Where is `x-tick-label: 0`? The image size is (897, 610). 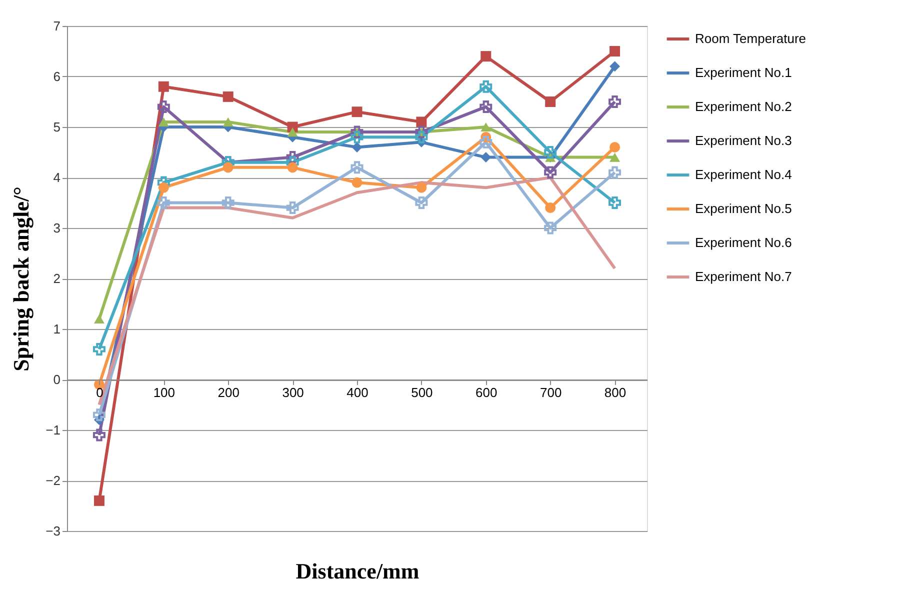
x-tick-label: 0 is located at coordinates (100, 392).